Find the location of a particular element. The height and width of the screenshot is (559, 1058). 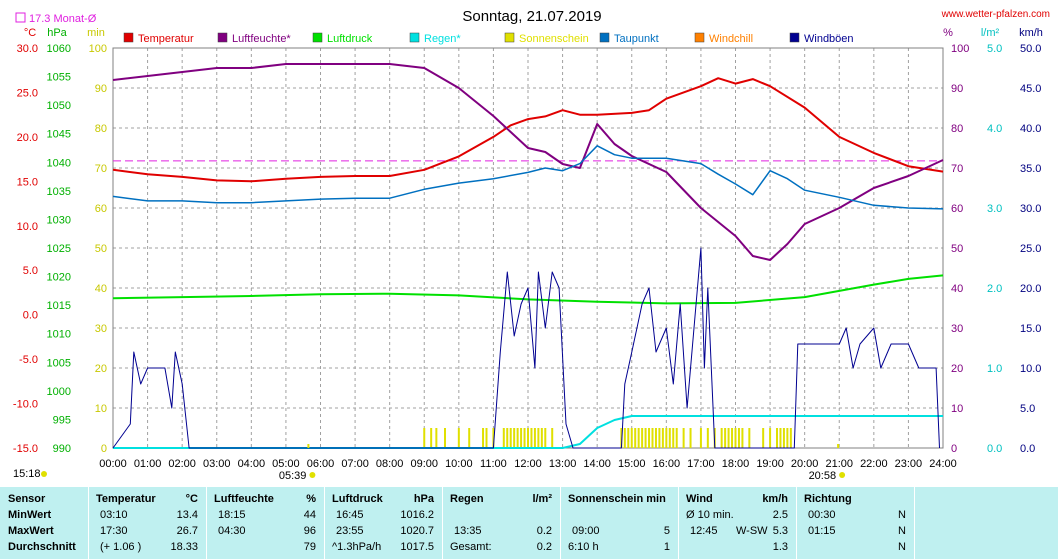

sunshine-total-hours: 6:10 h is located at coordinates (583, 547).